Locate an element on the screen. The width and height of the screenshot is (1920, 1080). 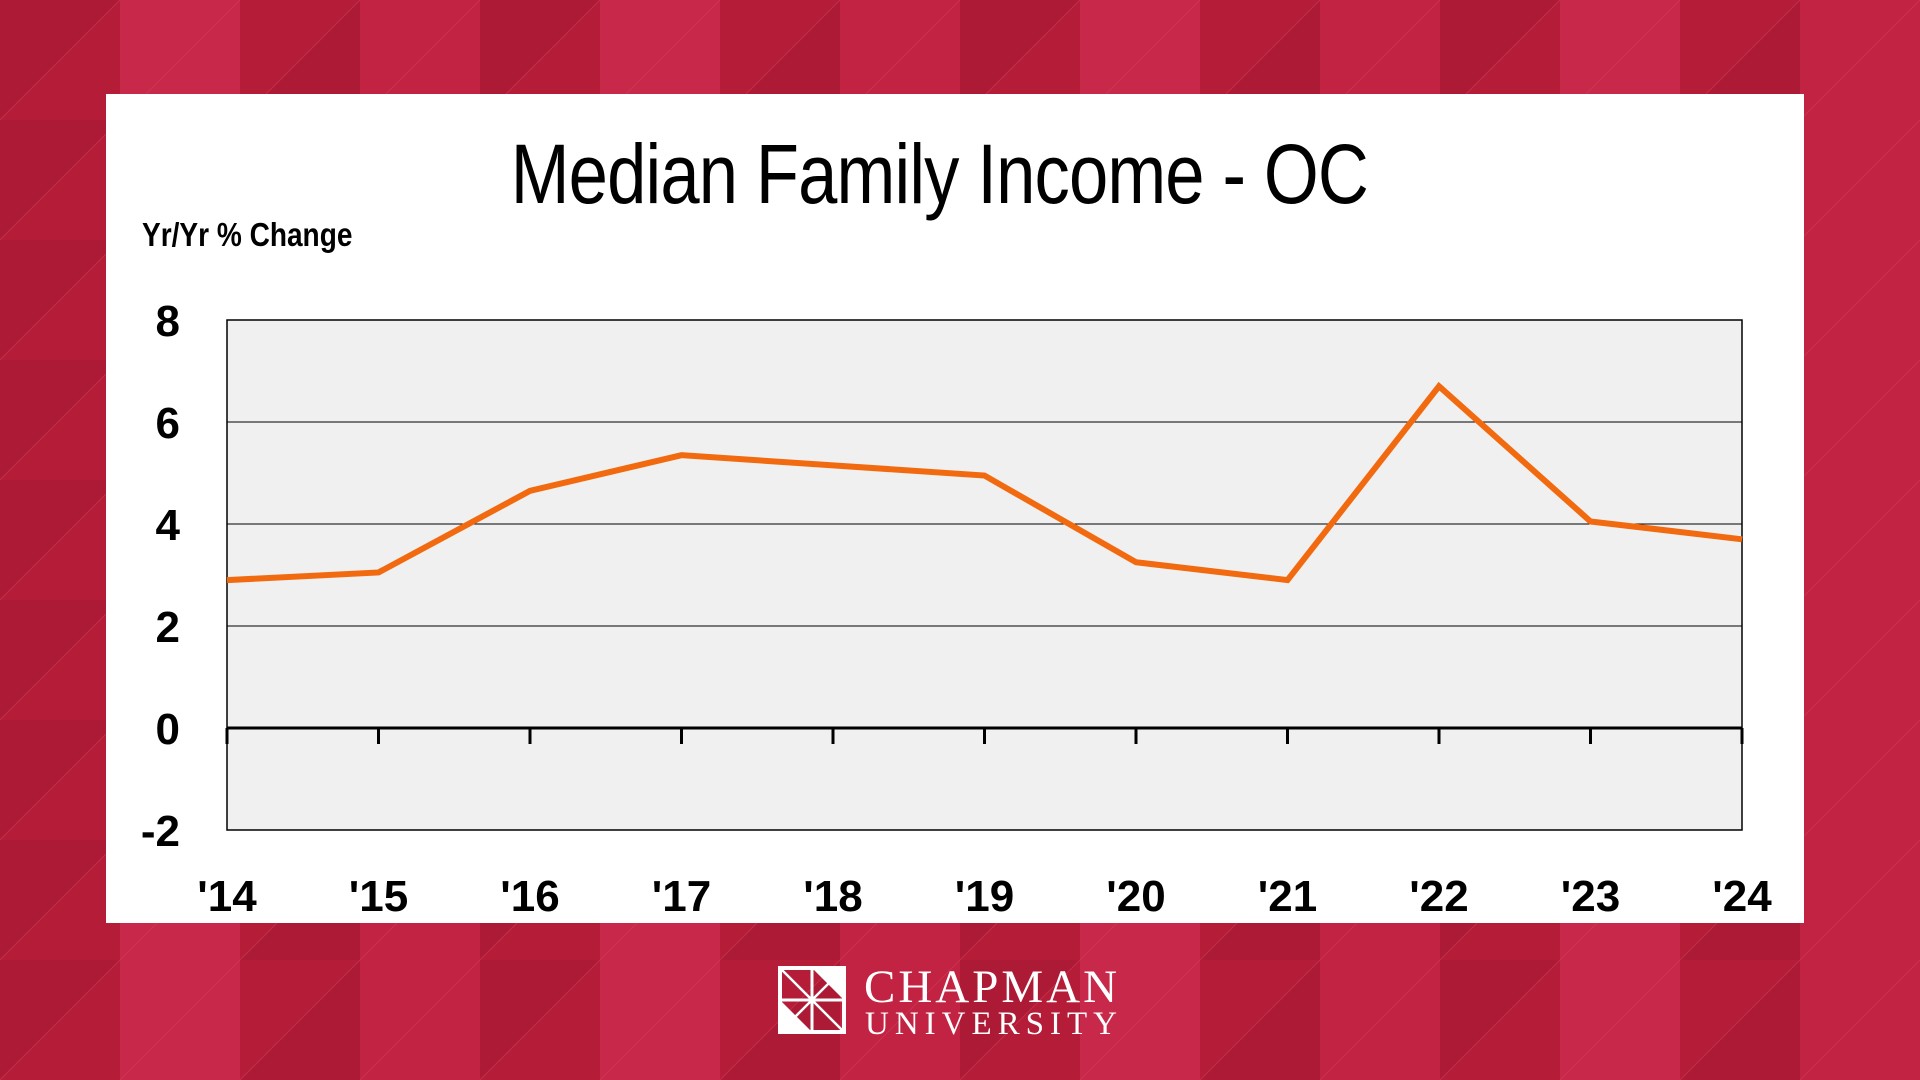
y-tick-label: 8 is located at coordinates (168, 321).